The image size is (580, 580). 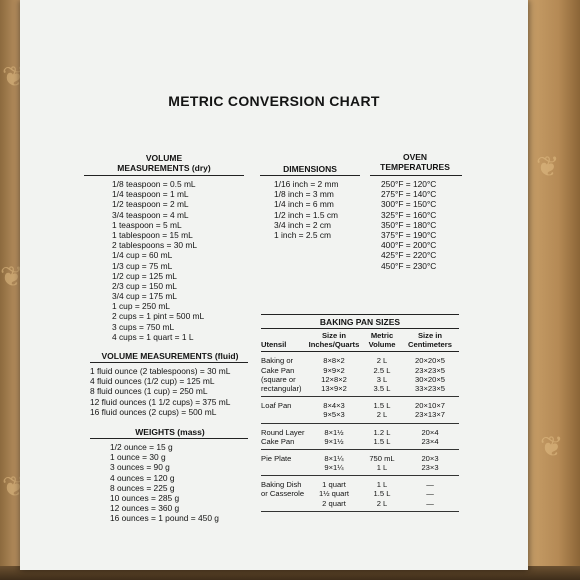 What do you see at coordinates (334, 415) in the screenshot?
I see `table-cell-line: 9×5×3` at bounding box center [334, 415].